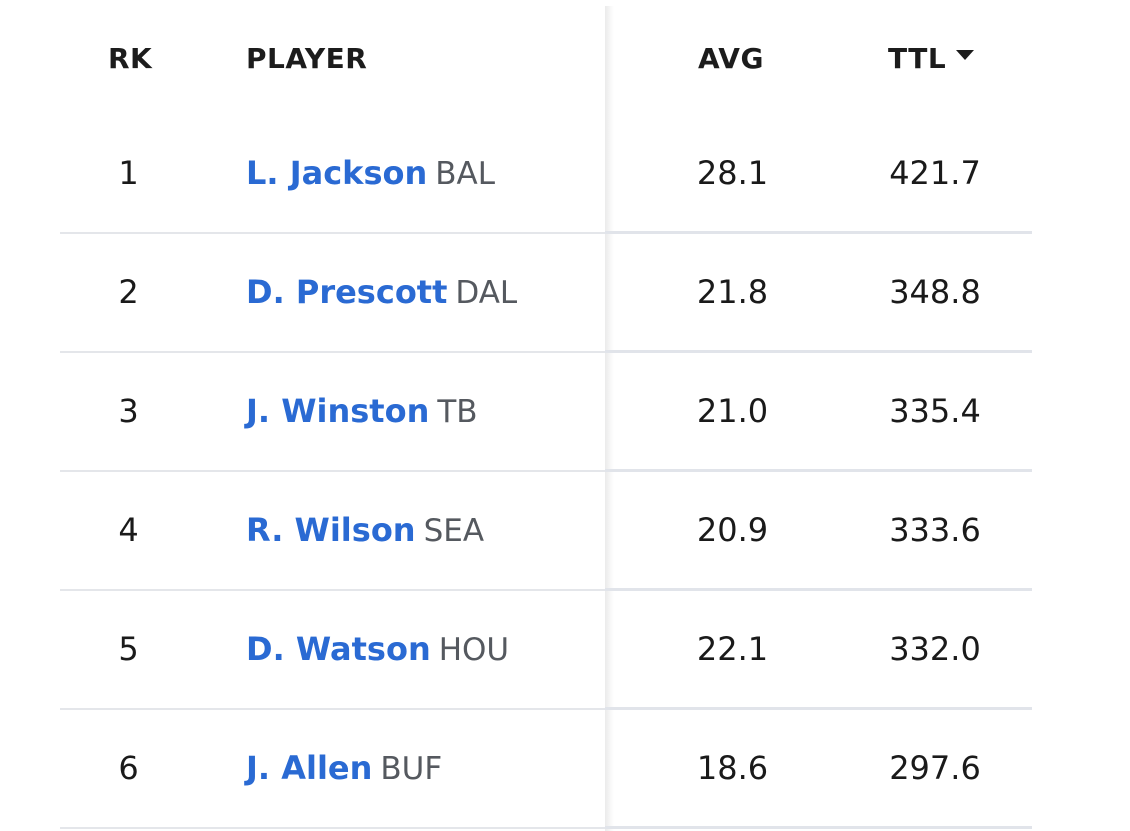  I want to click on table-row: 5 D. Watson HOU, so click(332, 650).